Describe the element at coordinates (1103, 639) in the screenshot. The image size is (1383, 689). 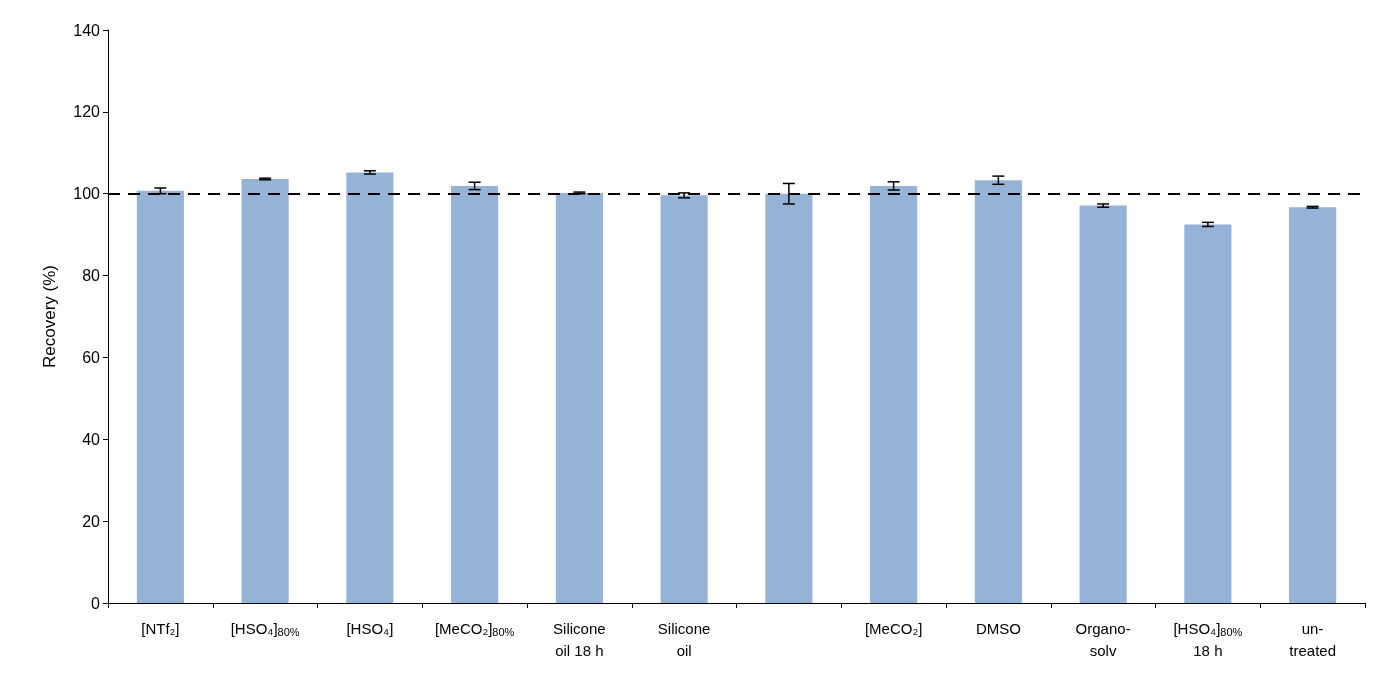
I see `x-tick-label: Organo- solv` at that location.